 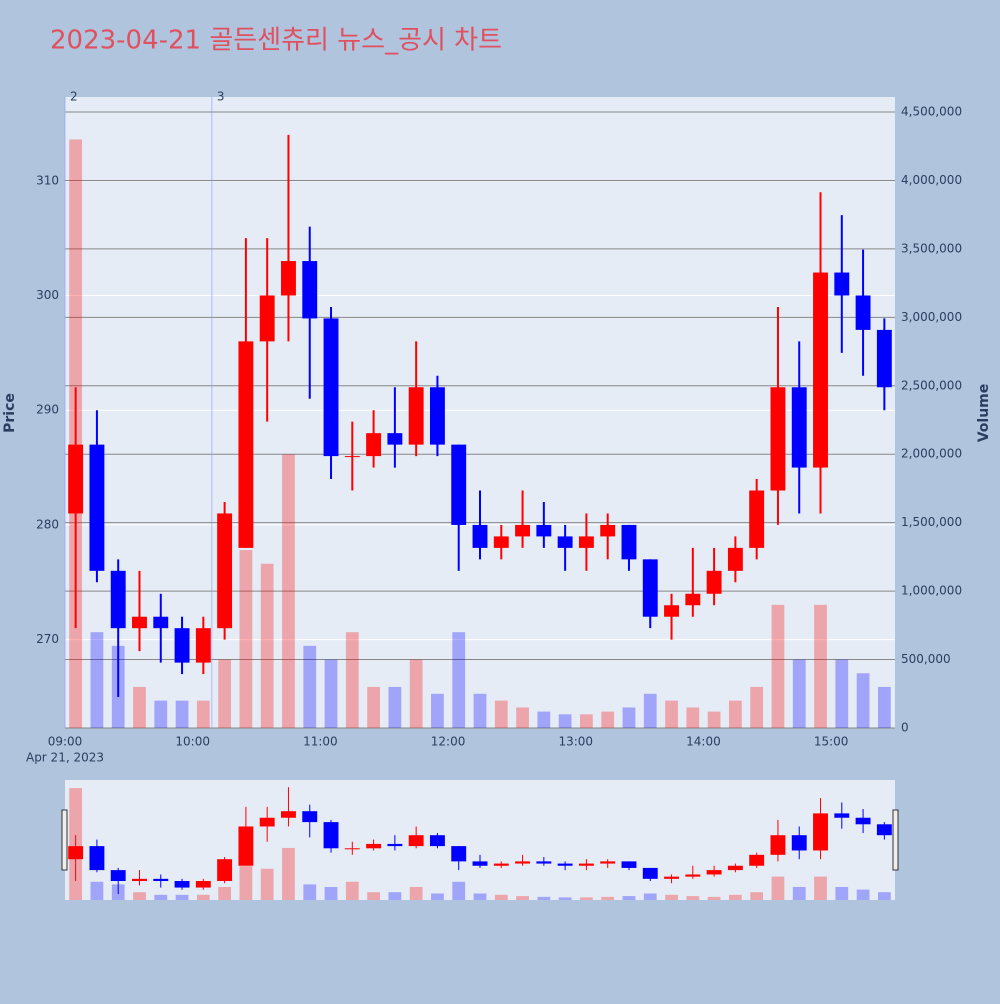 What do you see at coordinates (65, 758) in the screenshot?
I see `x-date-label: Apr 21, 2023` at bounding box center [65, 758].